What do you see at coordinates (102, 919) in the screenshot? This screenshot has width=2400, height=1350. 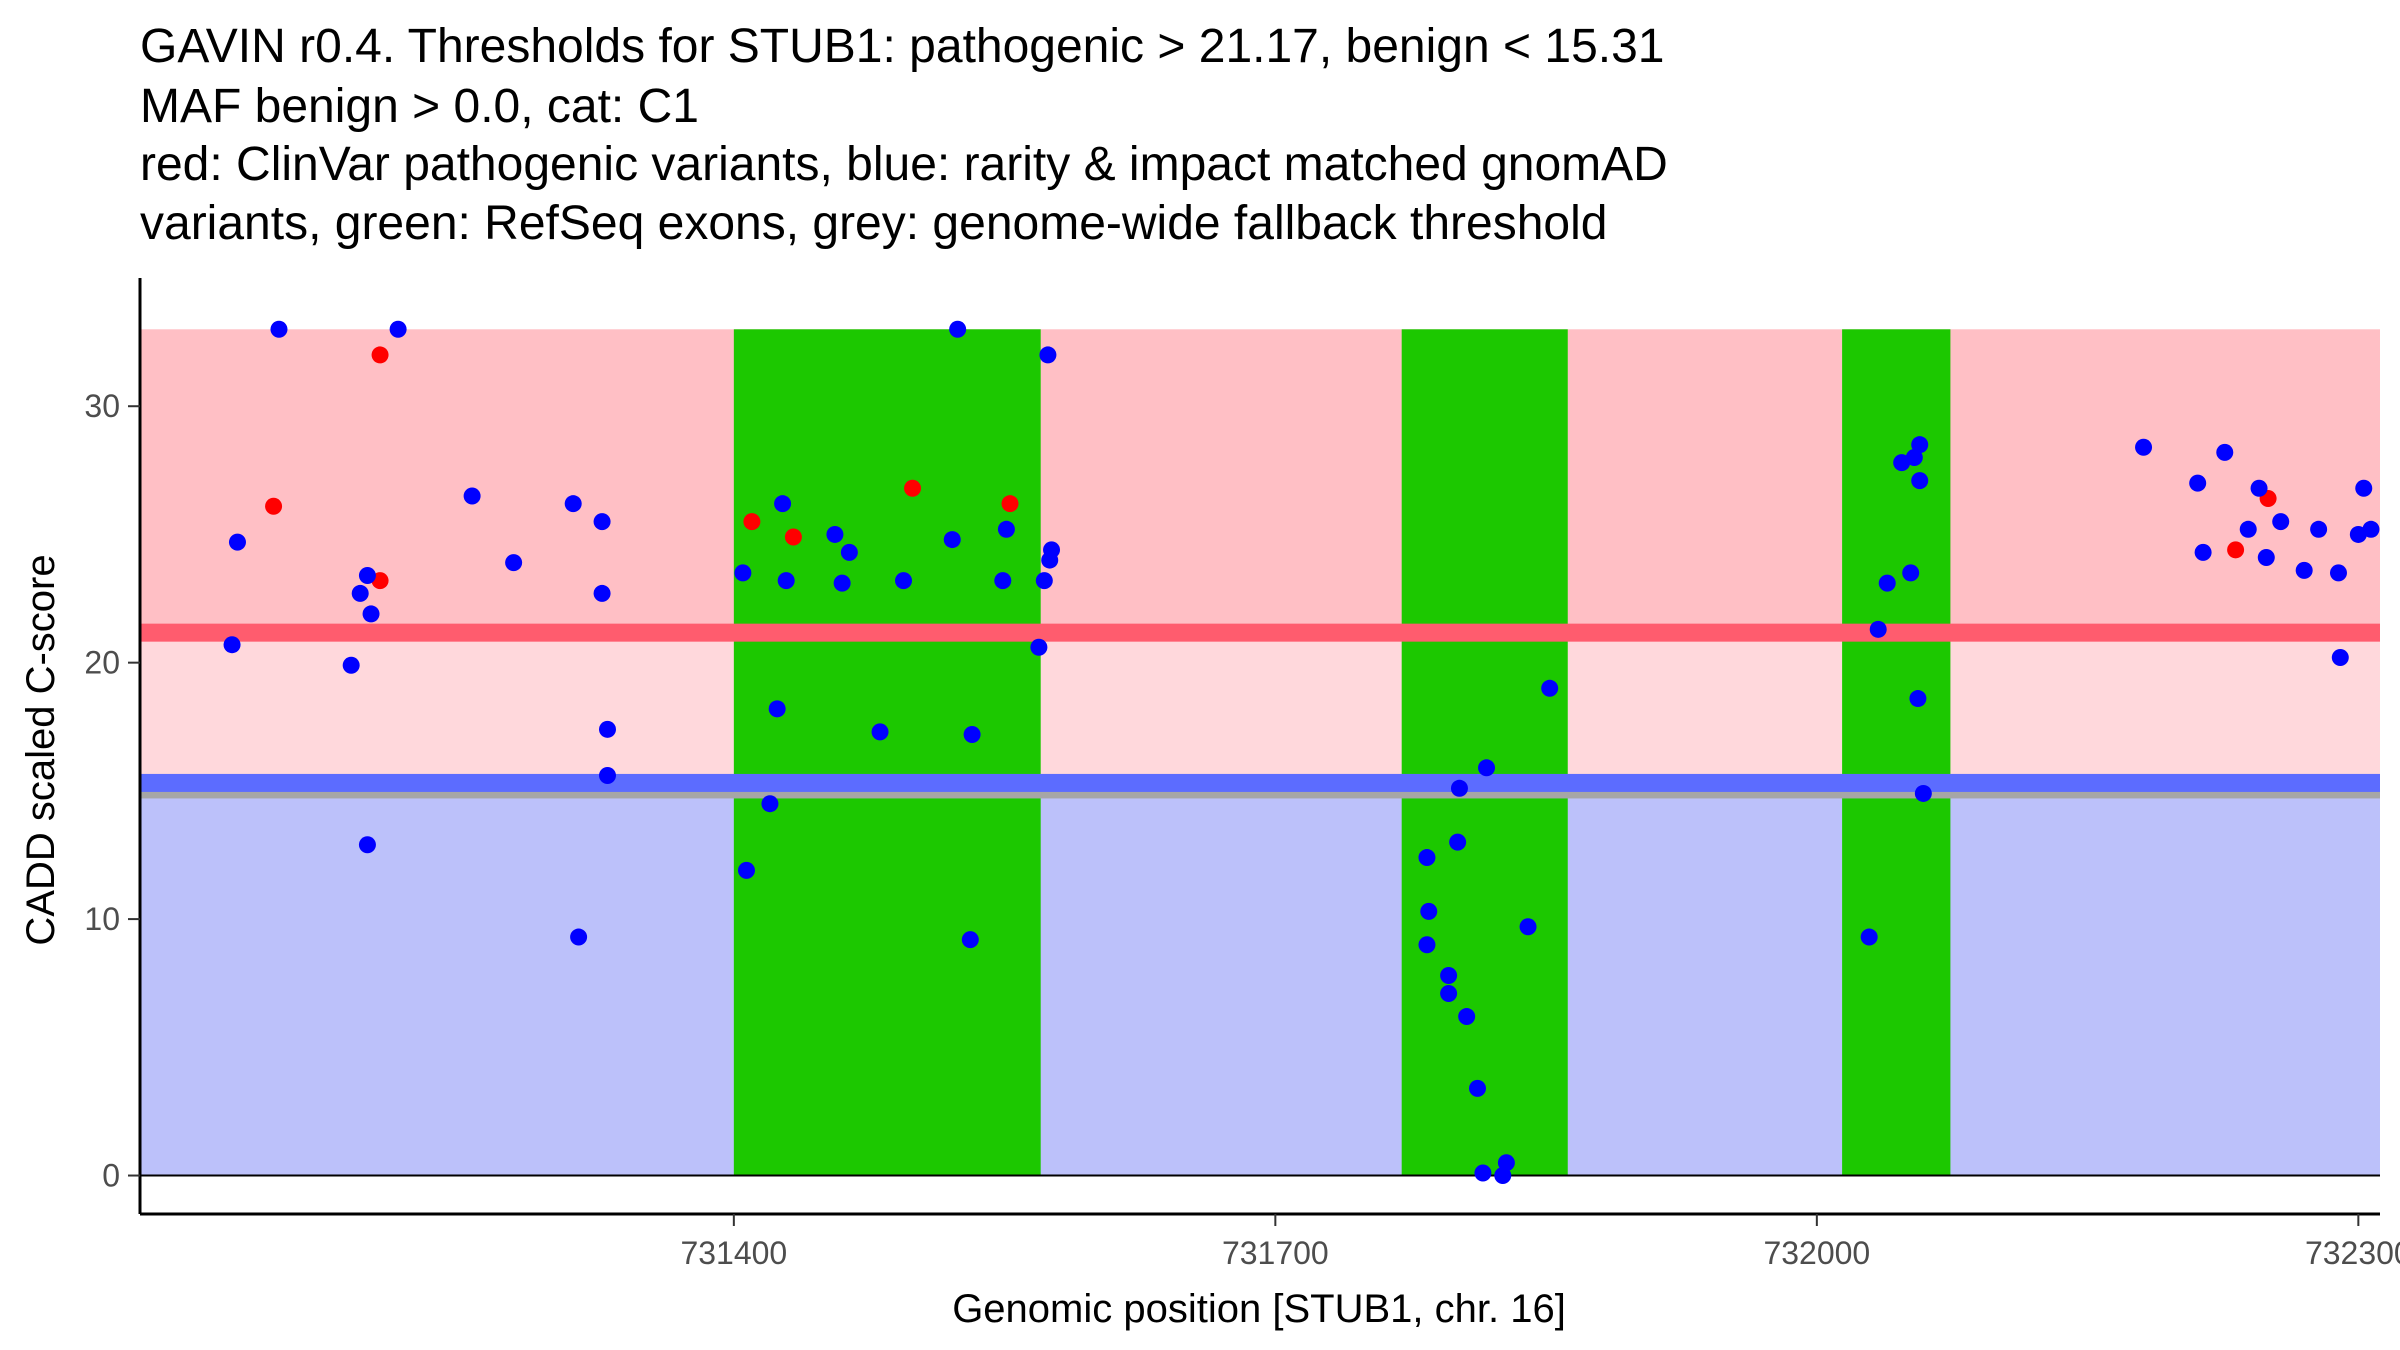 I see `y-tick-label: 10` at bounding box center [102, 919].